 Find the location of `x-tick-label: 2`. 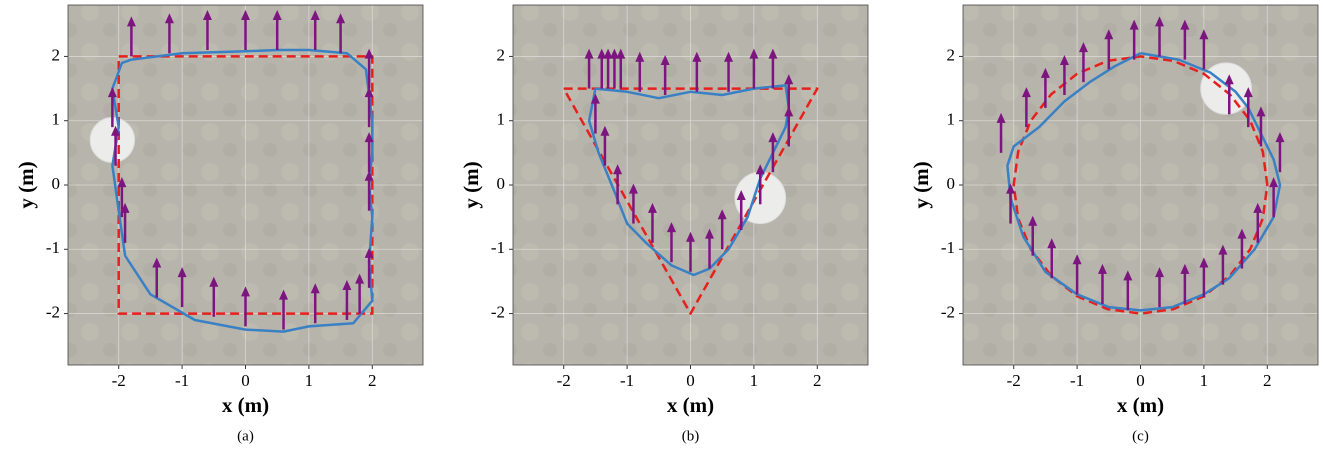

x-tick-label: 2 is located at coordinates (817, 380).